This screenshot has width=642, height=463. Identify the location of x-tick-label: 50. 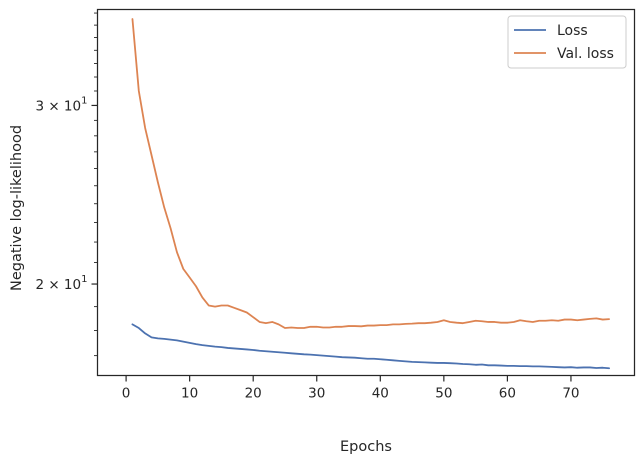
(443, 394).